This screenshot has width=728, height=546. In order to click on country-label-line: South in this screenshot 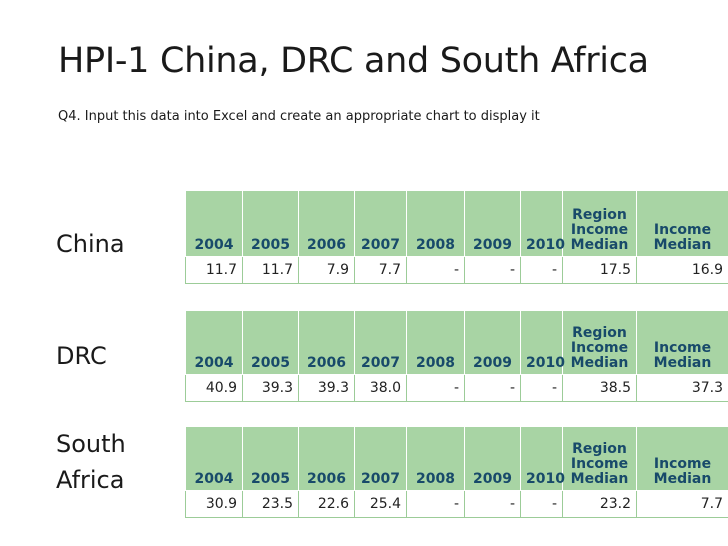, I will do `click(91, 444)`.